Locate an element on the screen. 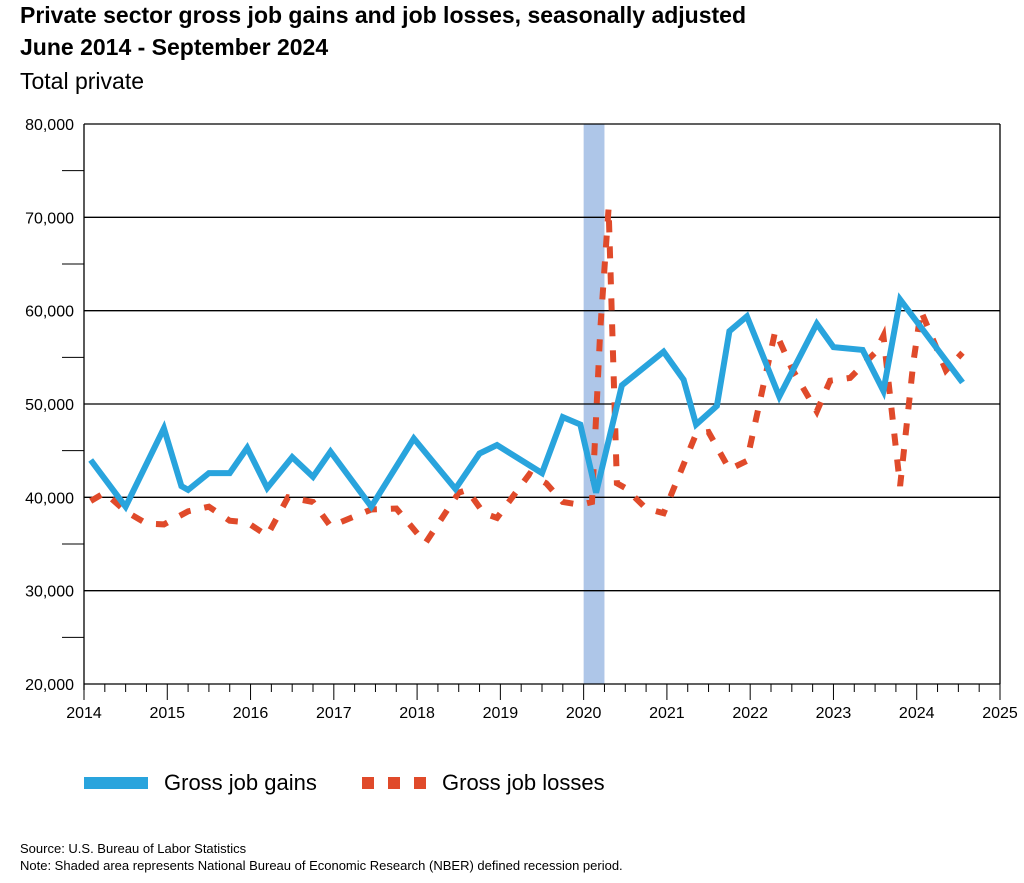 The width and height of the screenshot is (1024, 883). legend-swatch-losses is located at coordinates (394, 783).